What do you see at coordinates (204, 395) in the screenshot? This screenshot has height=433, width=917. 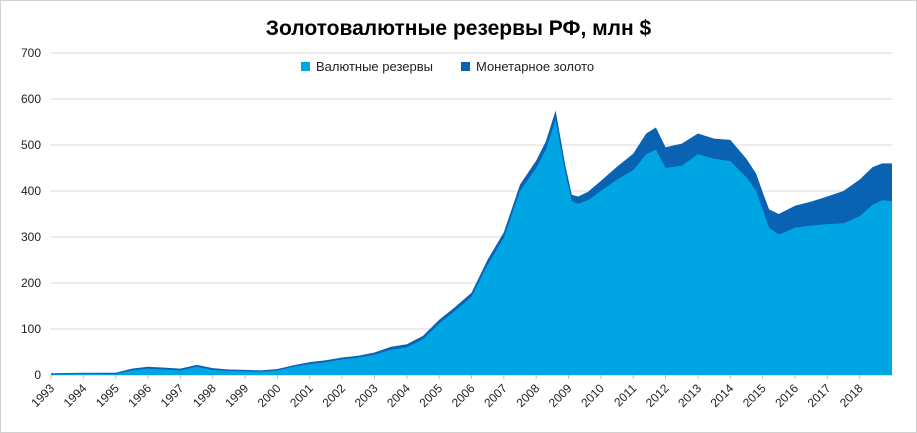 I see `x-tick-label-1998: 1998` at bounding box center [204, 395].